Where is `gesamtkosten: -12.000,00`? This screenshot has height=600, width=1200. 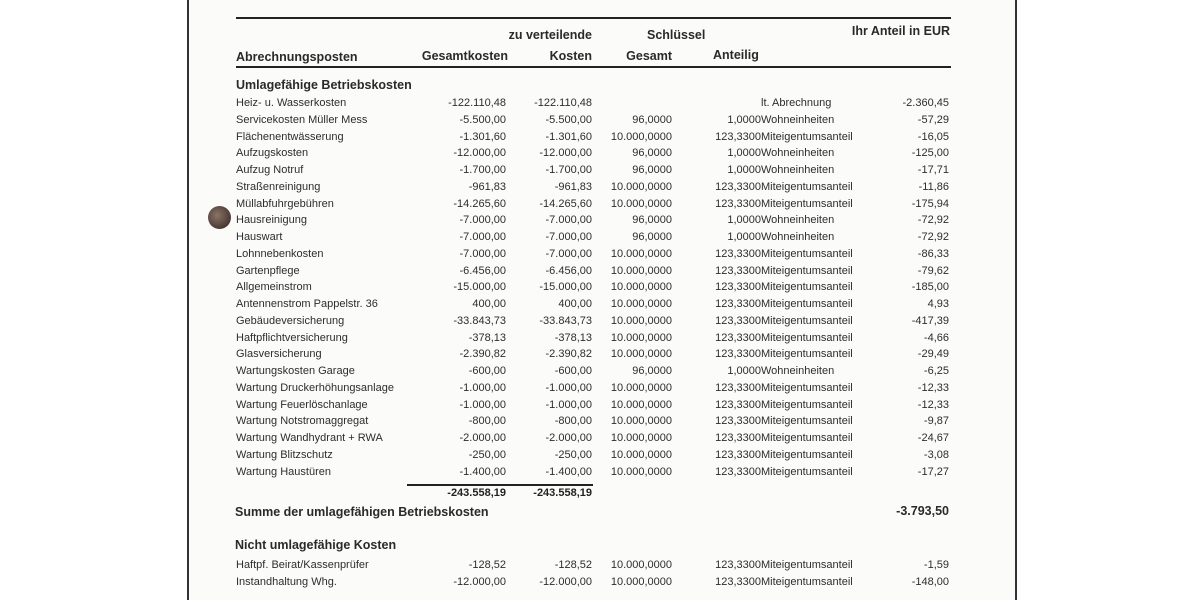 gesamtkosten: -12.000,00 is located at coordinates (479, 153).